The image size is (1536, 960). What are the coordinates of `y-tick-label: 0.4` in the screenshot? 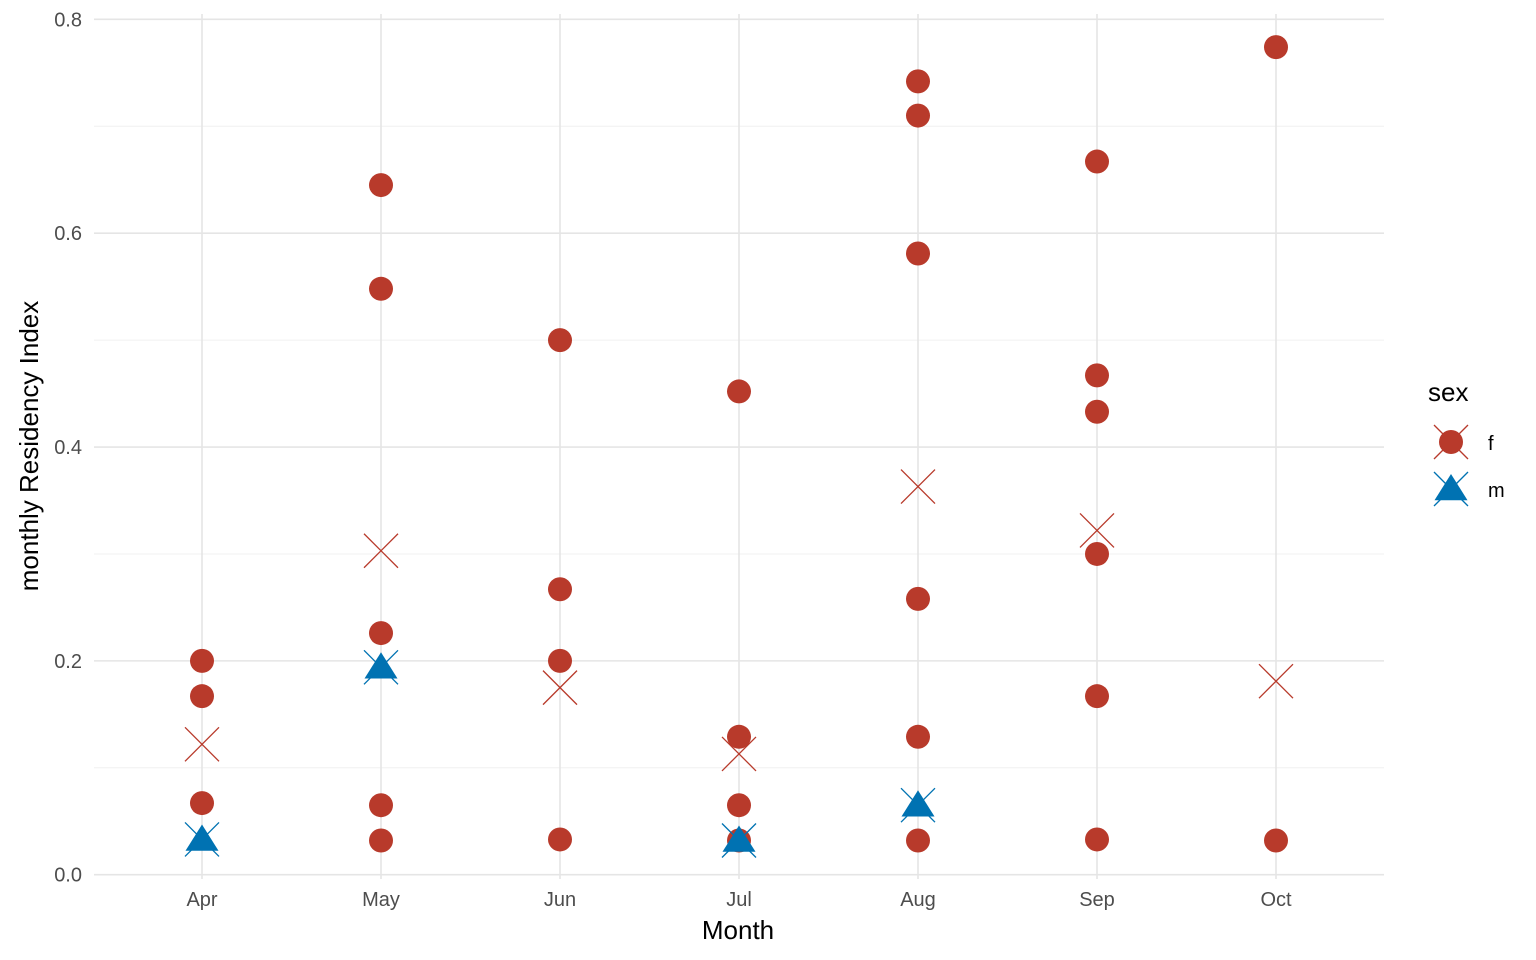 It's located at (68, 448).